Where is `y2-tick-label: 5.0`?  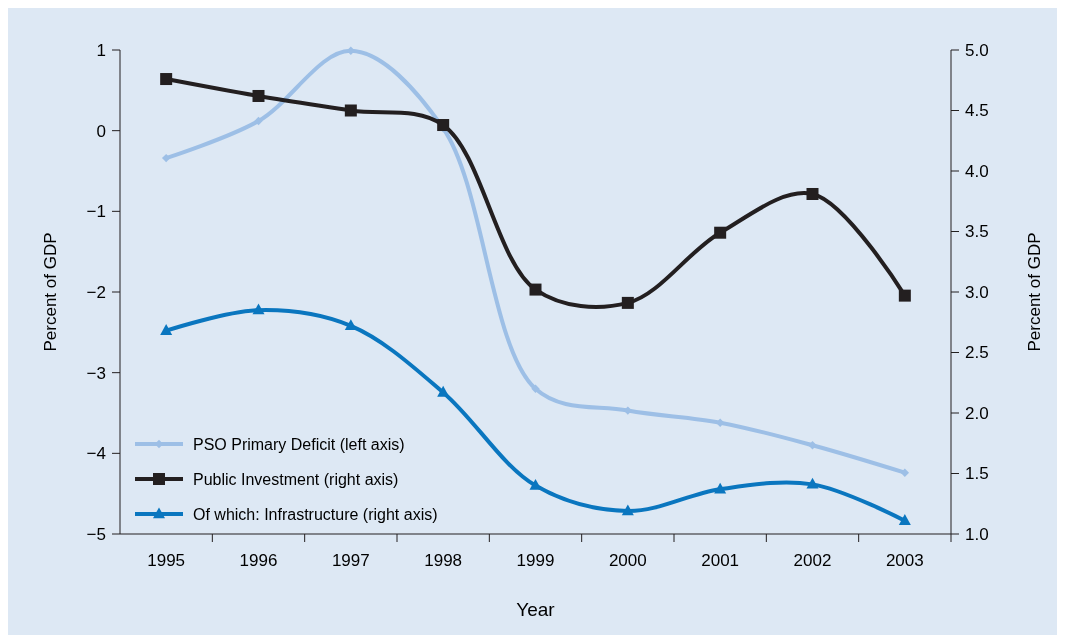 y2-tick-label: 5.0 is located at coordinates (977, 50).